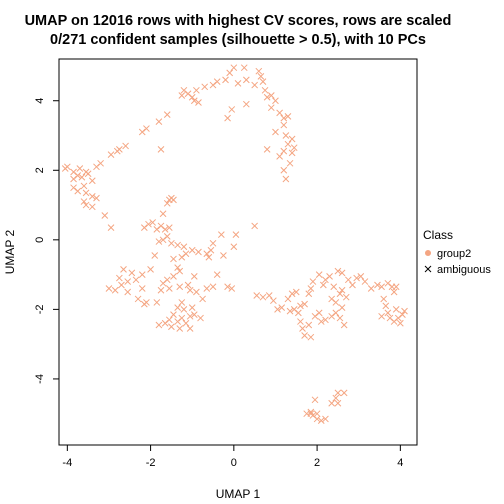 This screenshot has width=504, height=504. What do you see at coordinates (10, 251) in the screenshot?
I see `y-axis-label: UMAP 2` at bounding box center [10, 251].